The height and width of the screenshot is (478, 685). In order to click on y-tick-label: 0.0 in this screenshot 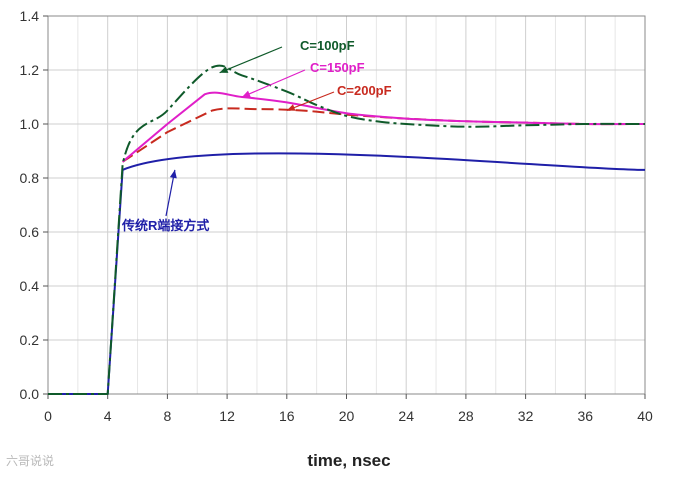, I will do `click(30, 394)`.